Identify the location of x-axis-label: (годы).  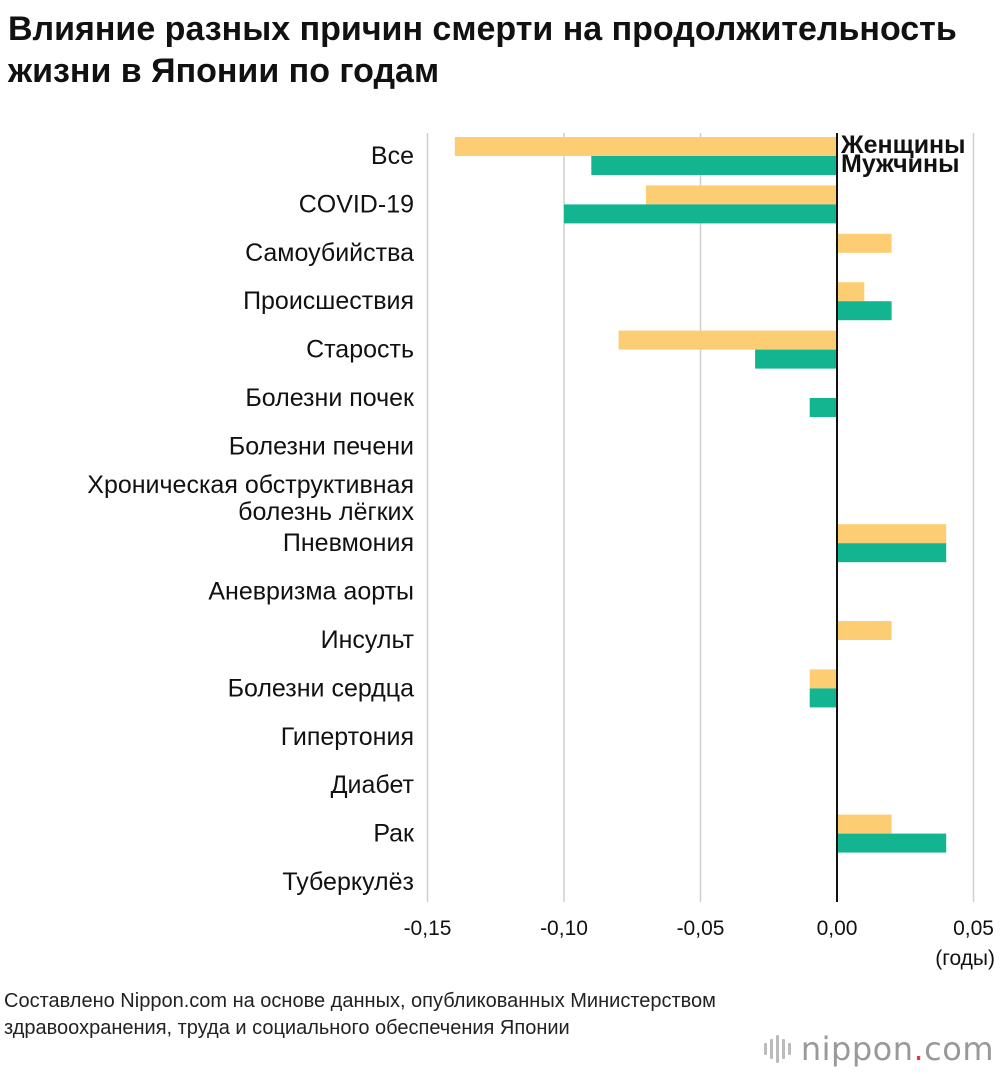
(965, 958).